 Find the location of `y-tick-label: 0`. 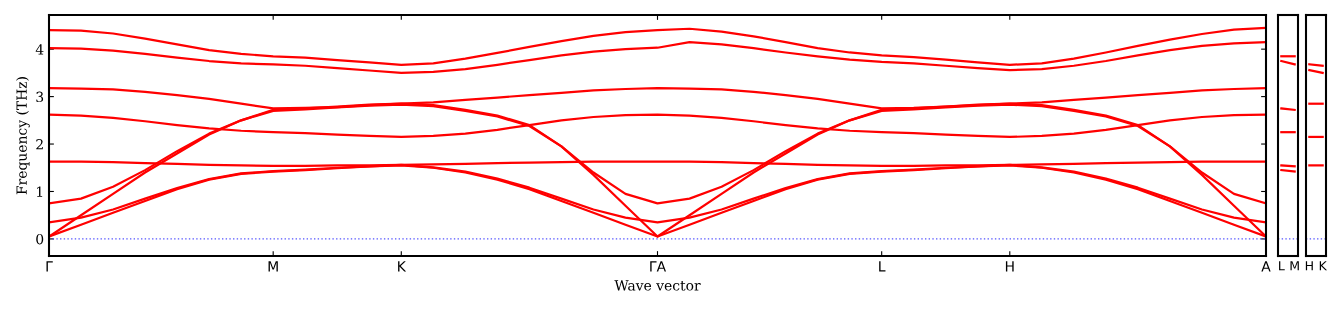

y-tick-label: 0 is located at coordinates (40, 239).